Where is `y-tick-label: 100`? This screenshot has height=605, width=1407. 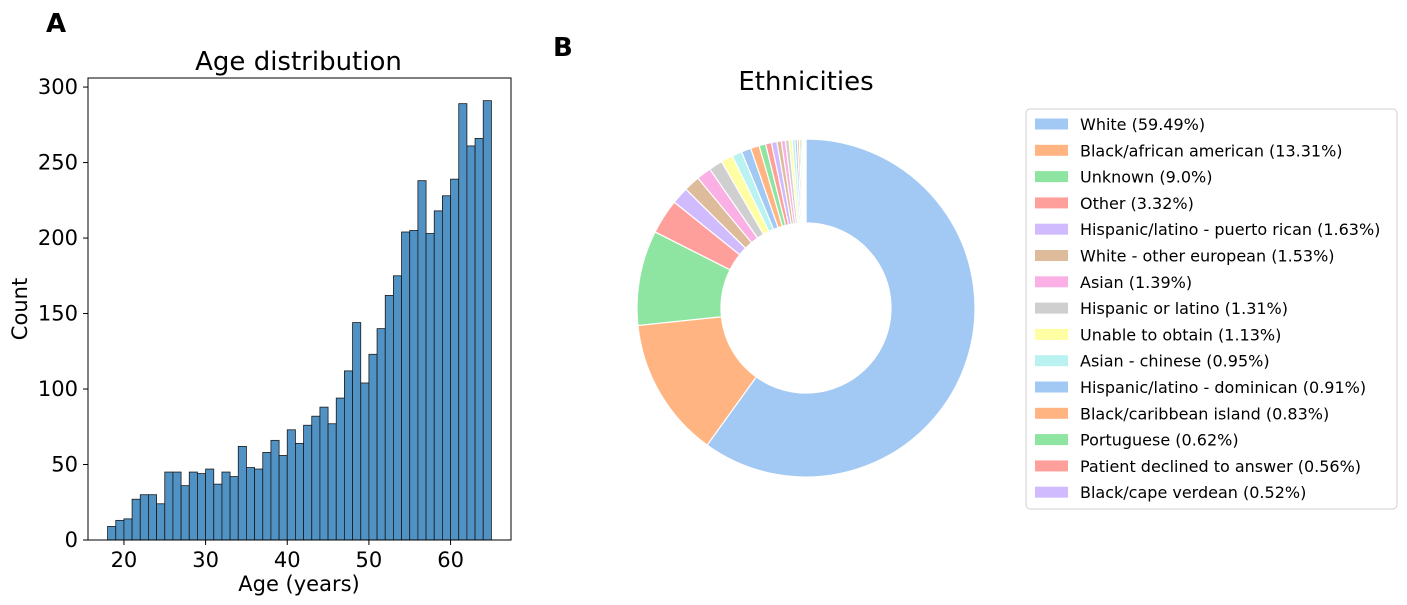
y-tick-label: 100 is located at coordinates (58, 389).